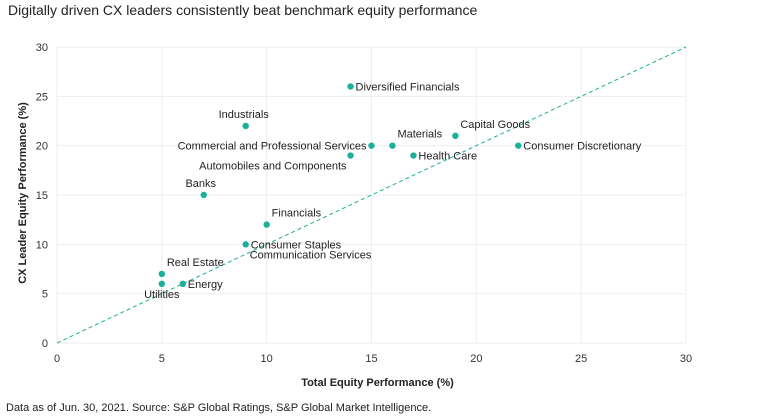  What do you see at coordinates (419, 135) in the screenshot?
I see `data-point-label: Materials` at bounding box center [419, 135].